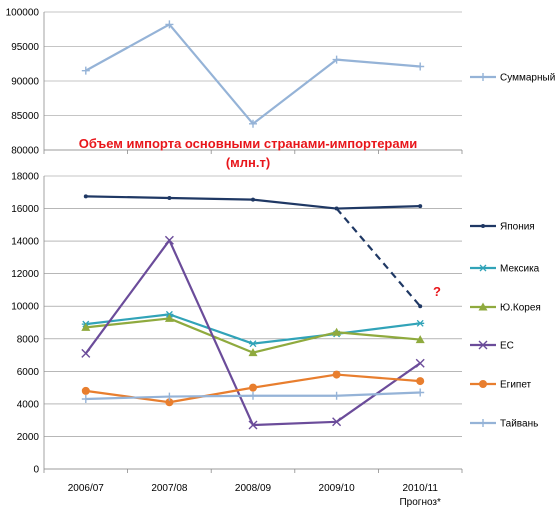  I want to click on bottom-panel-y-tick-label: 6000, so click(28, 372).